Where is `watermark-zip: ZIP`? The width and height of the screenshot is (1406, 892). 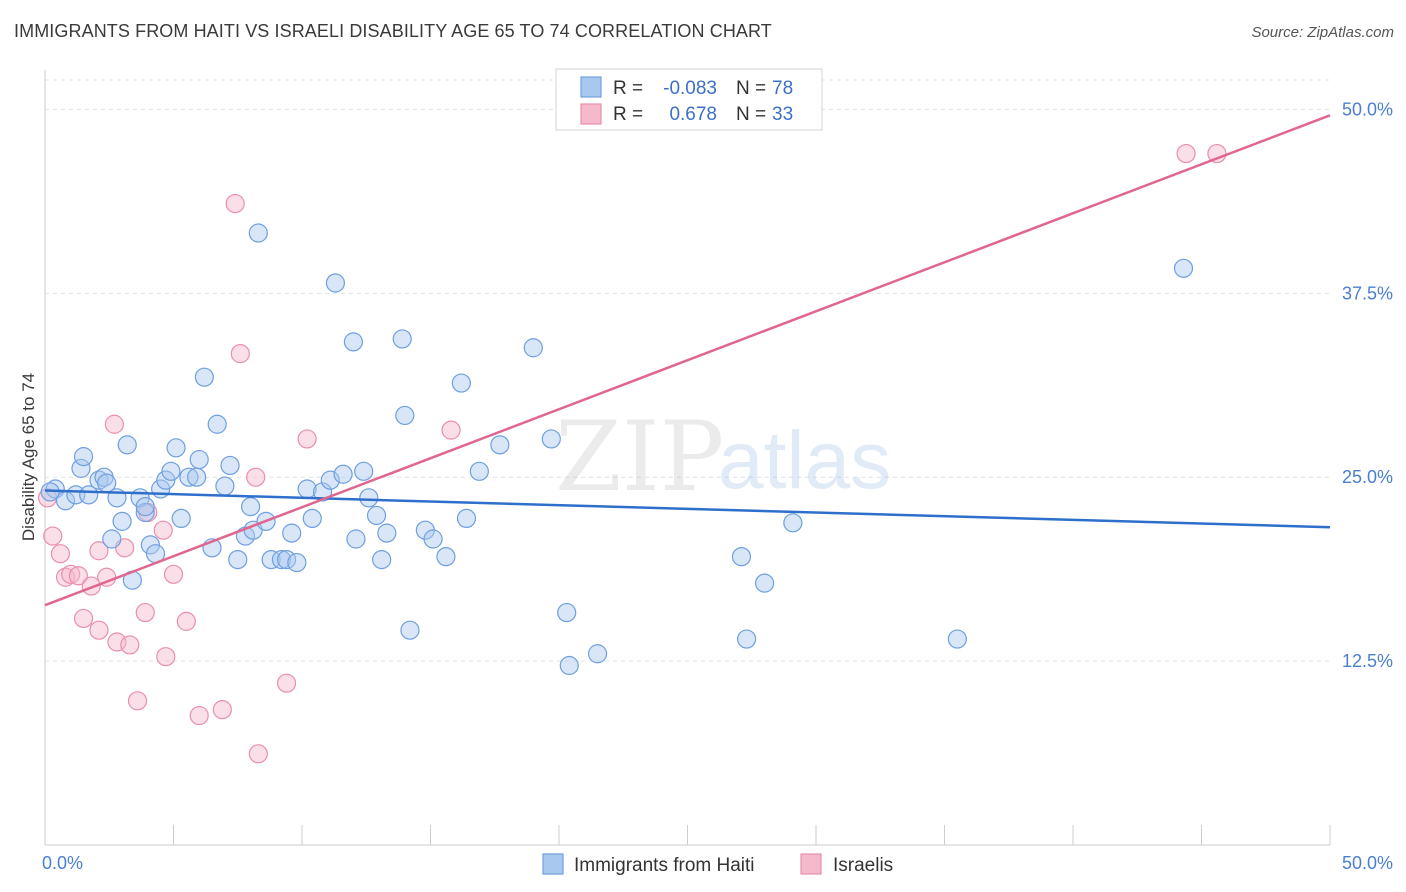 watermark-zip: ZIP is located at coordinates (639, 457).